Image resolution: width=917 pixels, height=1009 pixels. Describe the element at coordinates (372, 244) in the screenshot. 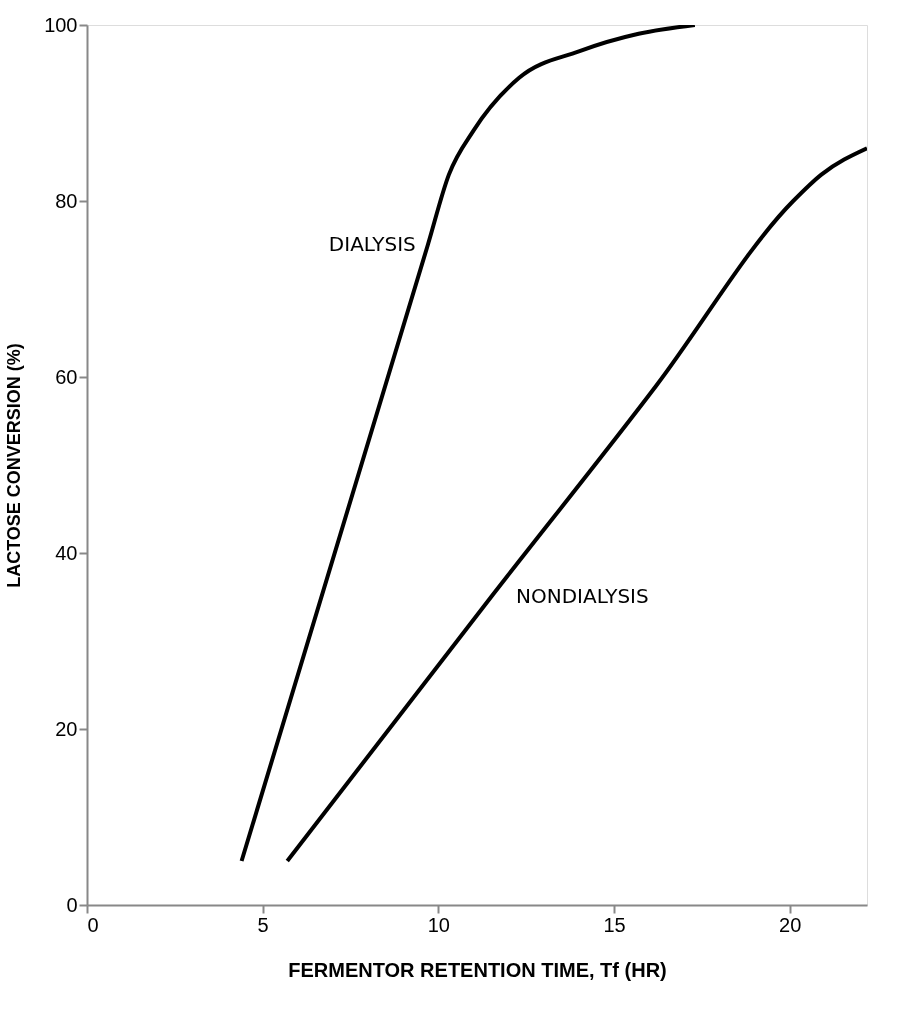

I see `series-label: DIALYSIS` at that location.